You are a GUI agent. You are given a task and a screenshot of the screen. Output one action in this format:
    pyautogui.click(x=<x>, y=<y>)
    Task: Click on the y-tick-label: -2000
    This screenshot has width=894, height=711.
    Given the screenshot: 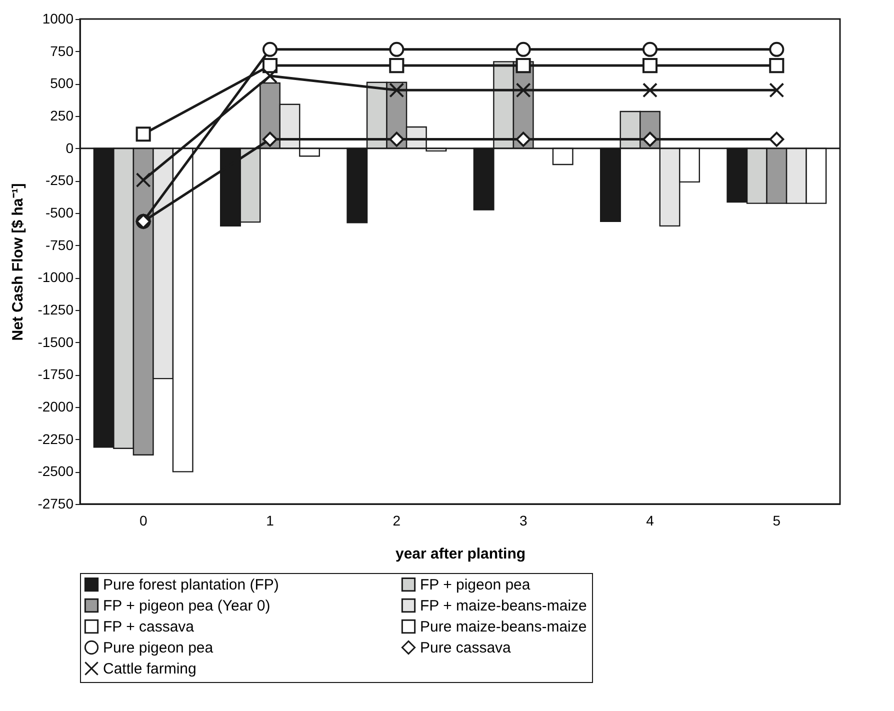 What is the action you would take?
    pyautogui.click(x=56, y=406)
    